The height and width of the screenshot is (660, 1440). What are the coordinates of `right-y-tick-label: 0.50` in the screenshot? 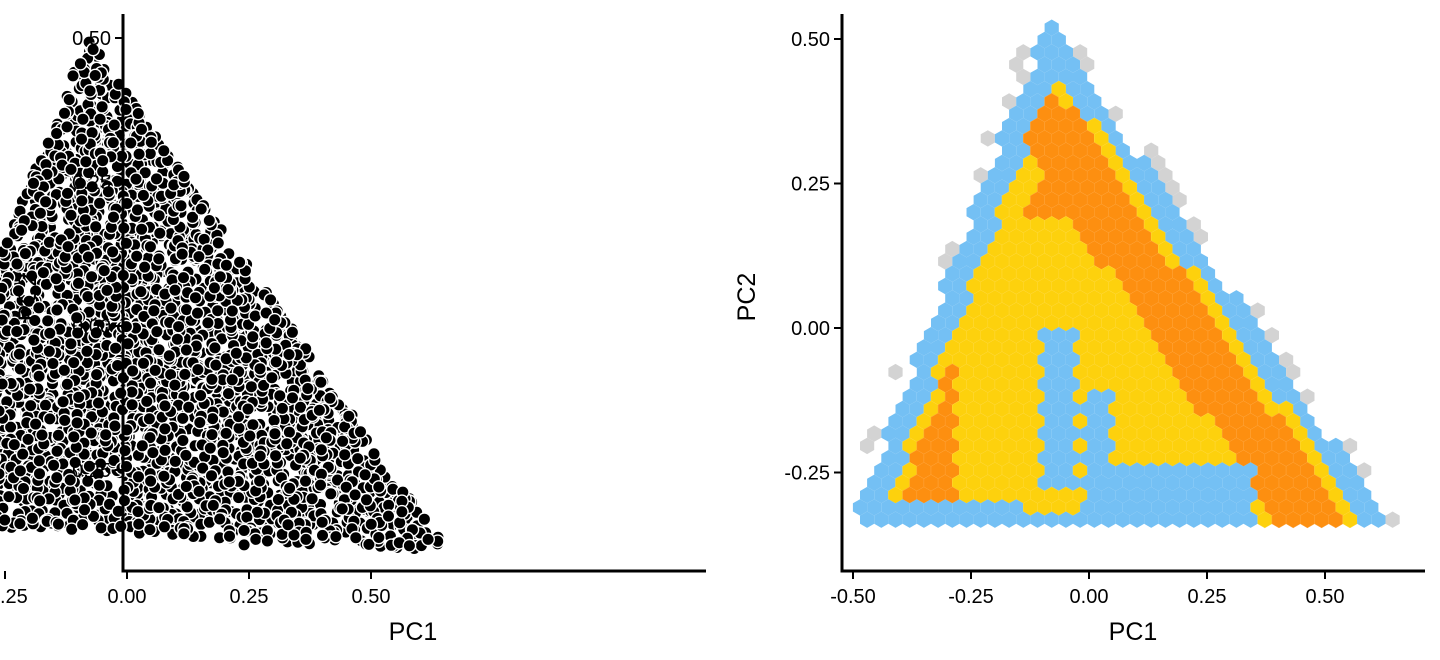 It's located at (810, 40).